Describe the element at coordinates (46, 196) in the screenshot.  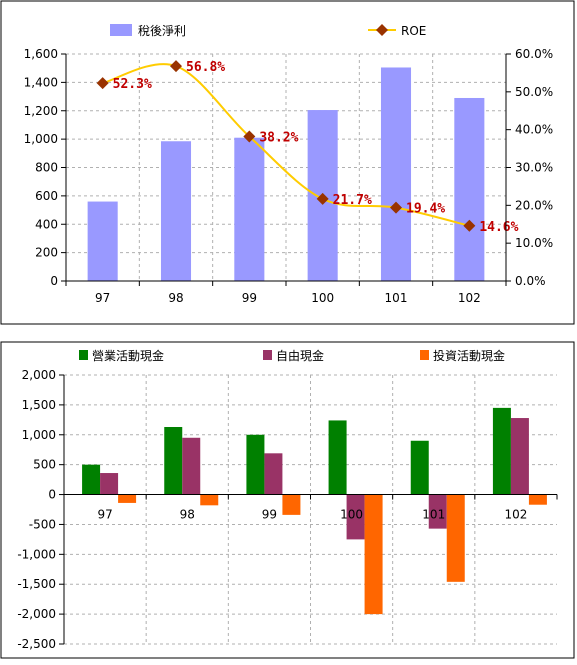
I see `top-ytick-label: 600` at that location.